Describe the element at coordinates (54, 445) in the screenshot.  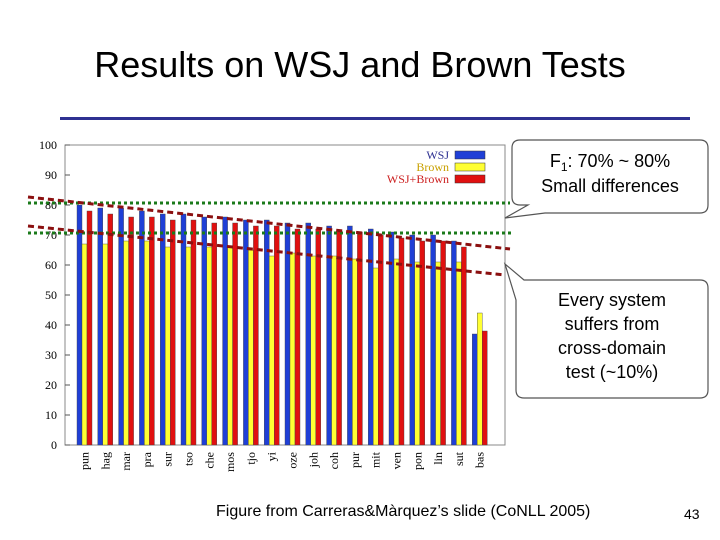
I see `y-tick-label: 0` at that location.